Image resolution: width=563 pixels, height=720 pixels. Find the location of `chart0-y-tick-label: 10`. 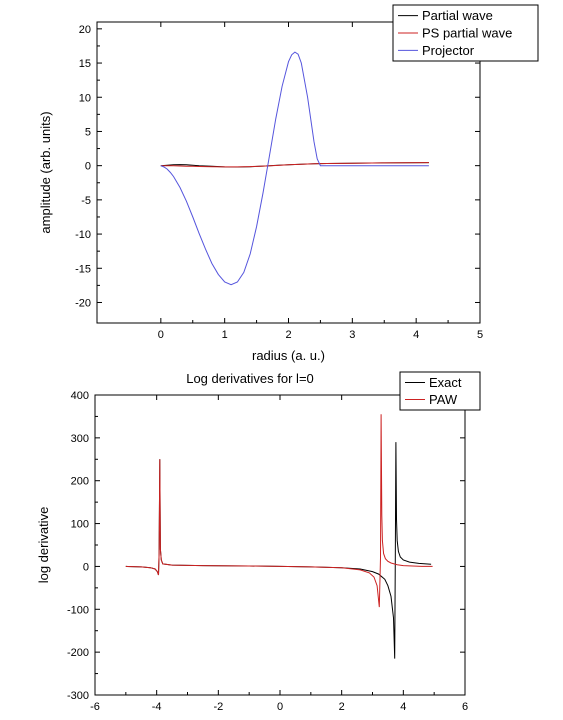

chart0-y-tick-label: 10 is located at coordinates (85, 98).